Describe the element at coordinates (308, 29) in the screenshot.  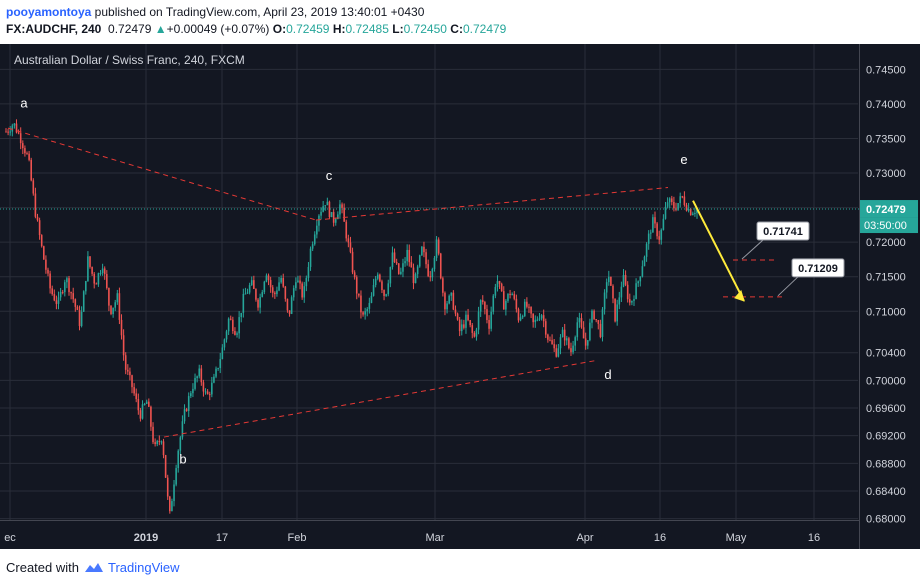
I see `open-value: 0.72459` at that location.